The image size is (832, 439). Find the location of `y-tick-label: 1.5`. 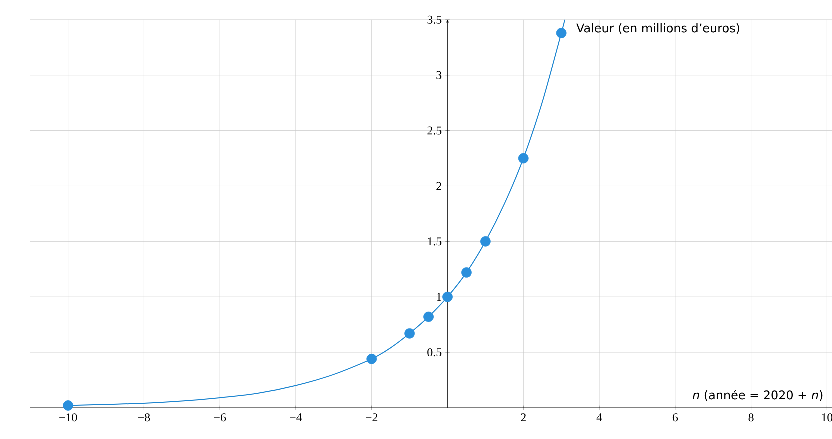

y-tick-label: 1.5 is located at coordinates (435, 242).